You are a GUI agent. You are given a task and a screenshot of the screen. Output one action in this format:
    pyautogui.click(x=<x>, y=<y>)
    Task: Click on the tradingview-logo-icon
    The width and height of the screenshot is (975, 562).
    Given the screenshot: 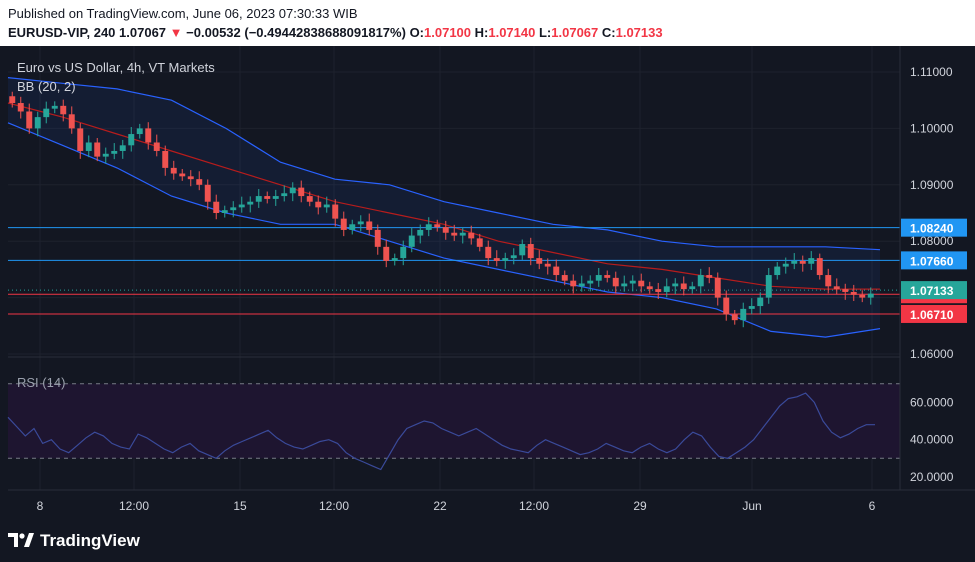 What is the action you would take?
    pyautogui.click(x=21, y=540)
    